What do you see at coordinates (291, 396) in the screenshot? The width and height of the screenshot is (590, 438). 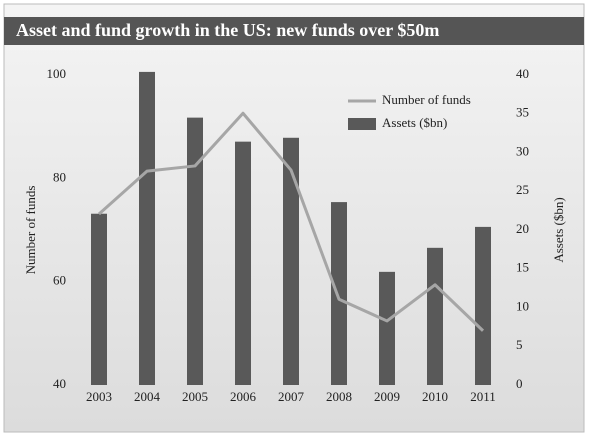 I see `x-tick-label: 2007` at bounding box center [291, 396].